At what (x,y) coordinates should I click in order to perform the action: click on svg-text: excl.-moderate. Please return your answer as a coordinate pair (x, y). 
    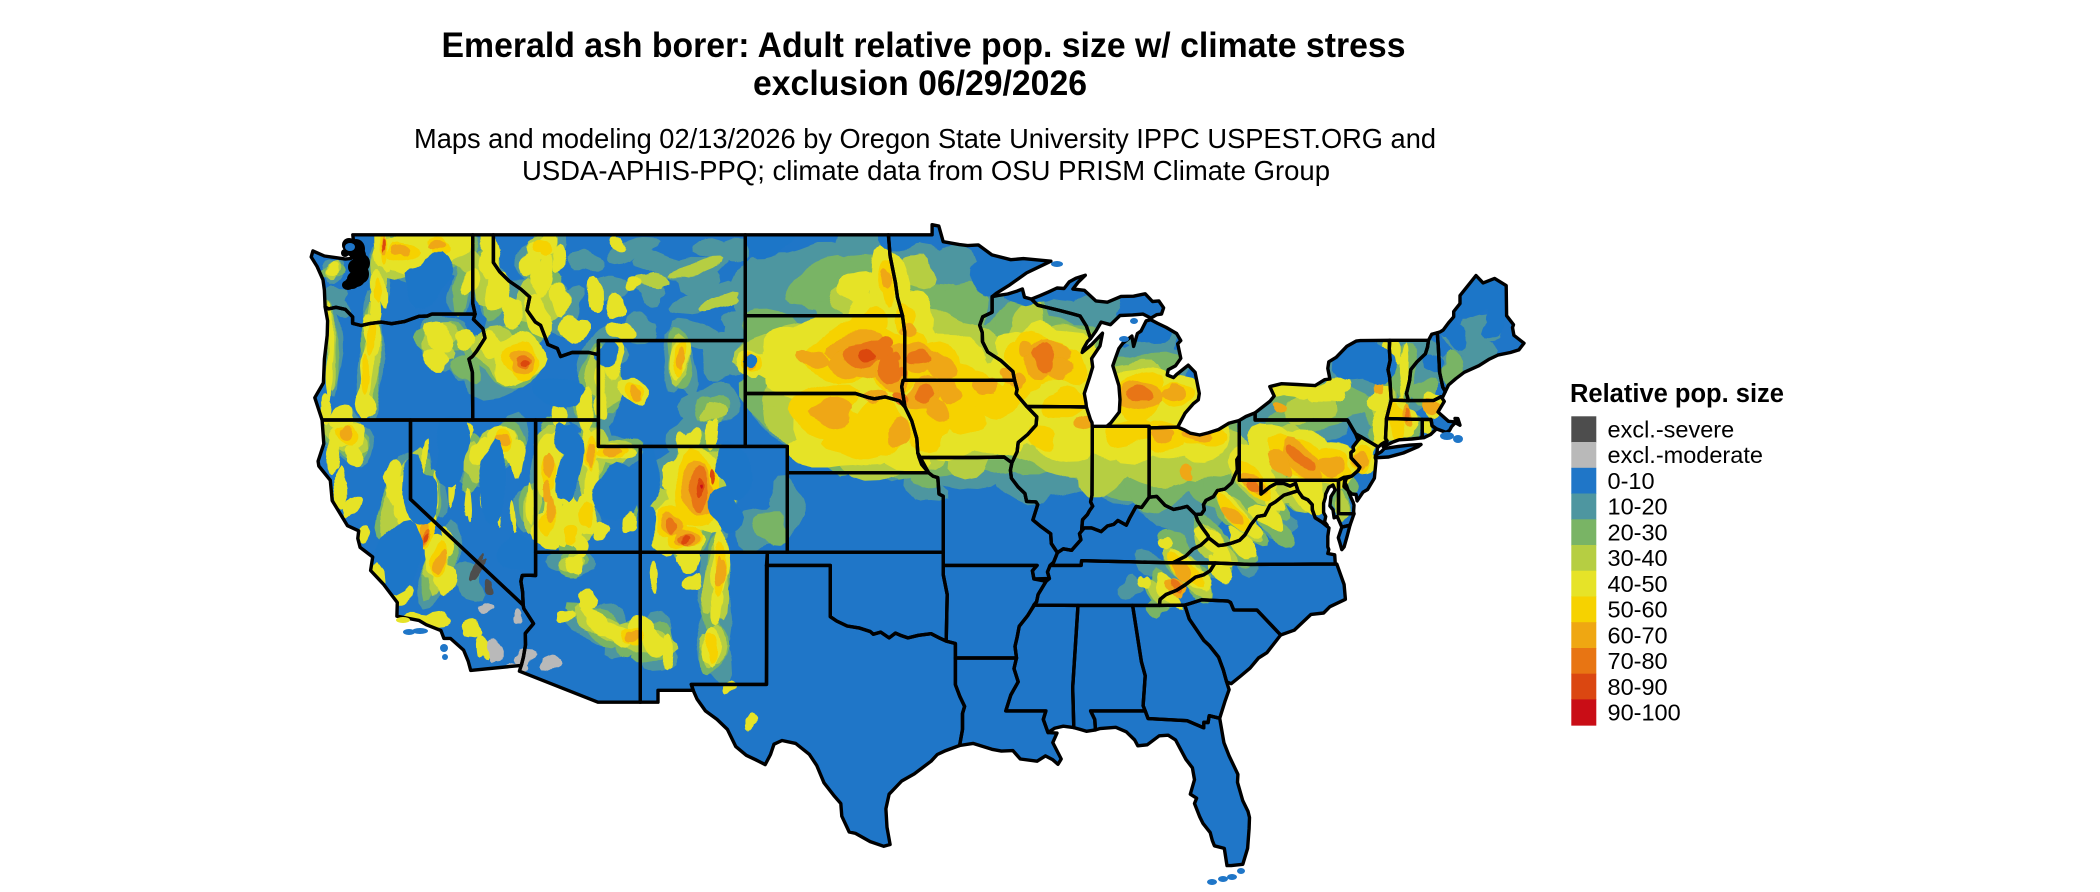
    Looking at the image, I should click on (1685, 455).